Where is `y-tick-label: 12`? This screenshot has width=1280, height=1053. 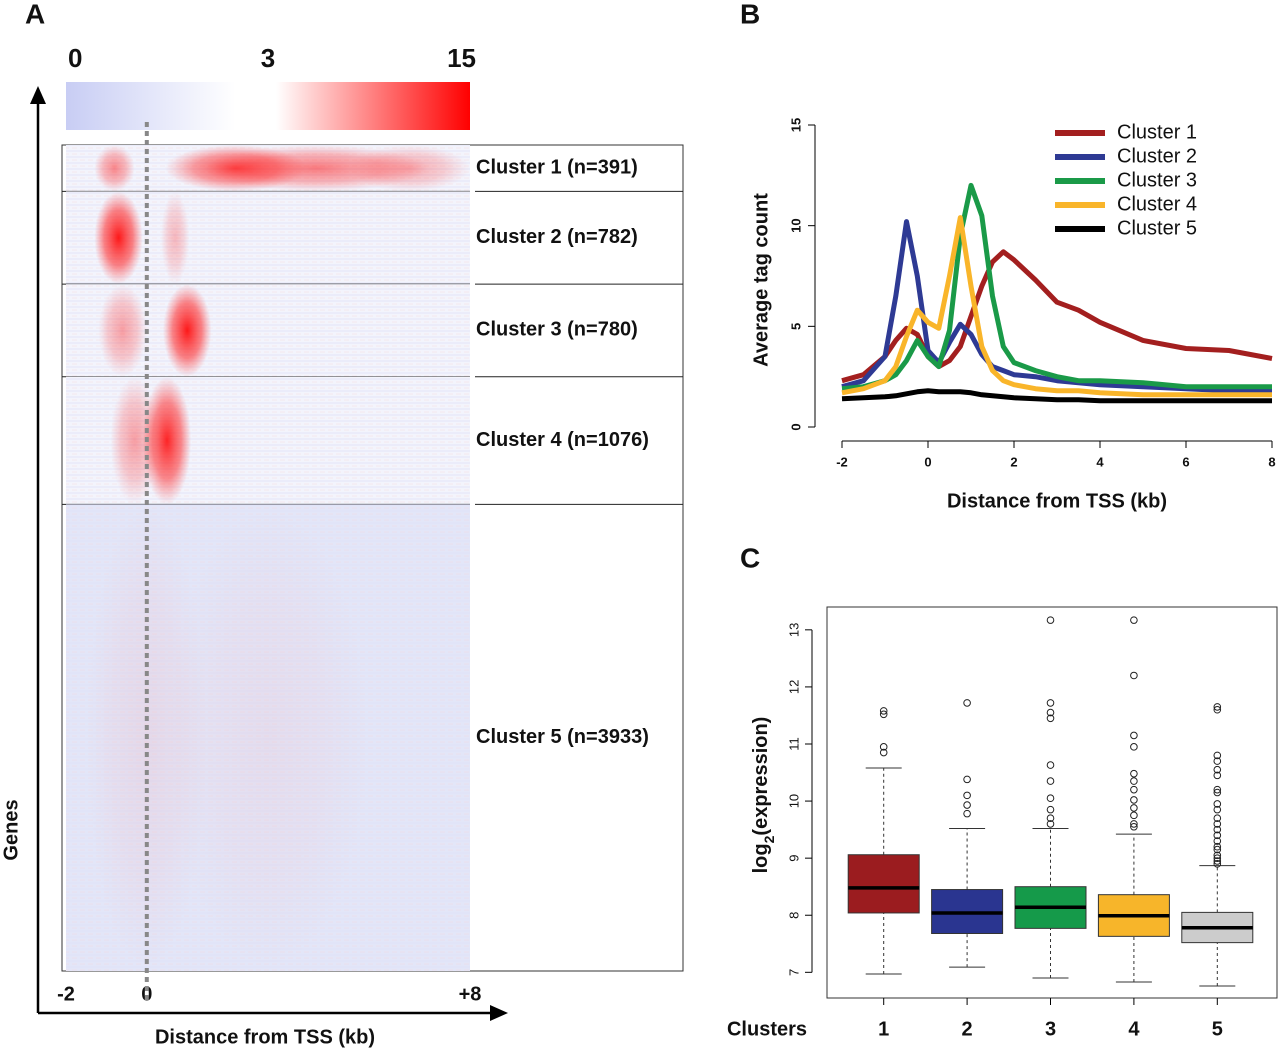 y-tick-label: 12 is located at coordinates (793, 687).